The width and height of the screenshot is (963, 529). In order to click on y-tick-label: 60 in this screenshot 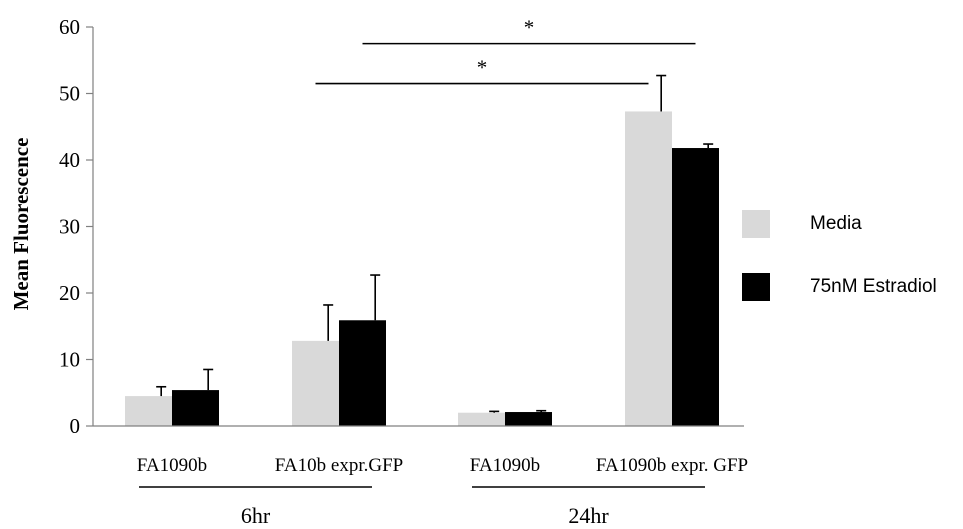, I will do `click(69, 27)`.